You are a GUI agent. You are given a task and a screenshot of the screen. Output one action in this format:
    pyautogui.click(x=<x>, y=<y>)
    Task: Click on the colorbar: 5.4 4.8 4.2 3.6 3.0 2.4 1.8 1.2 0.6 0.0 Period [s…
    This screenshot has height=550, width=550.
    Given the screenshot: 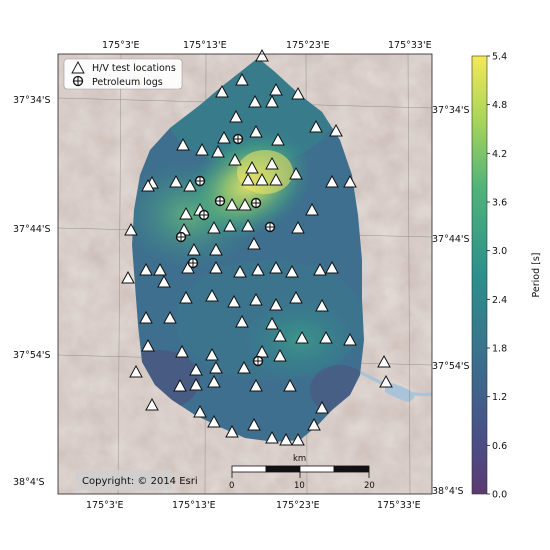 What is the action you would take?
    pyautogui.click(x=506, y=276)
    